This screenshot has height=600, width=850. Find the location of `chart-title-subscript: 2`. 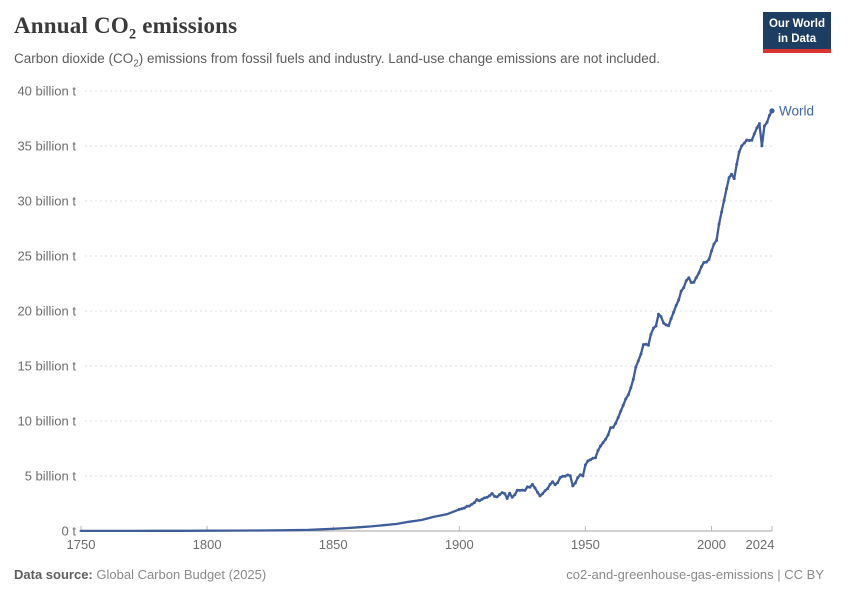

chart-title-subscript: 2 is located at coordinates (132, 34).